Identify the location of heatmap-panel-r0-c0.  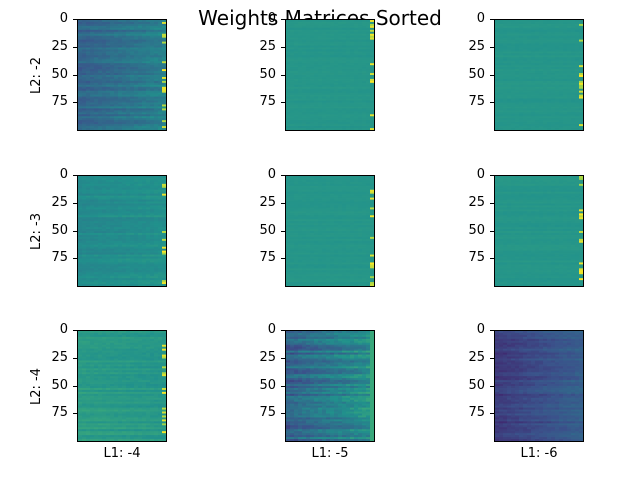
(122, 75).